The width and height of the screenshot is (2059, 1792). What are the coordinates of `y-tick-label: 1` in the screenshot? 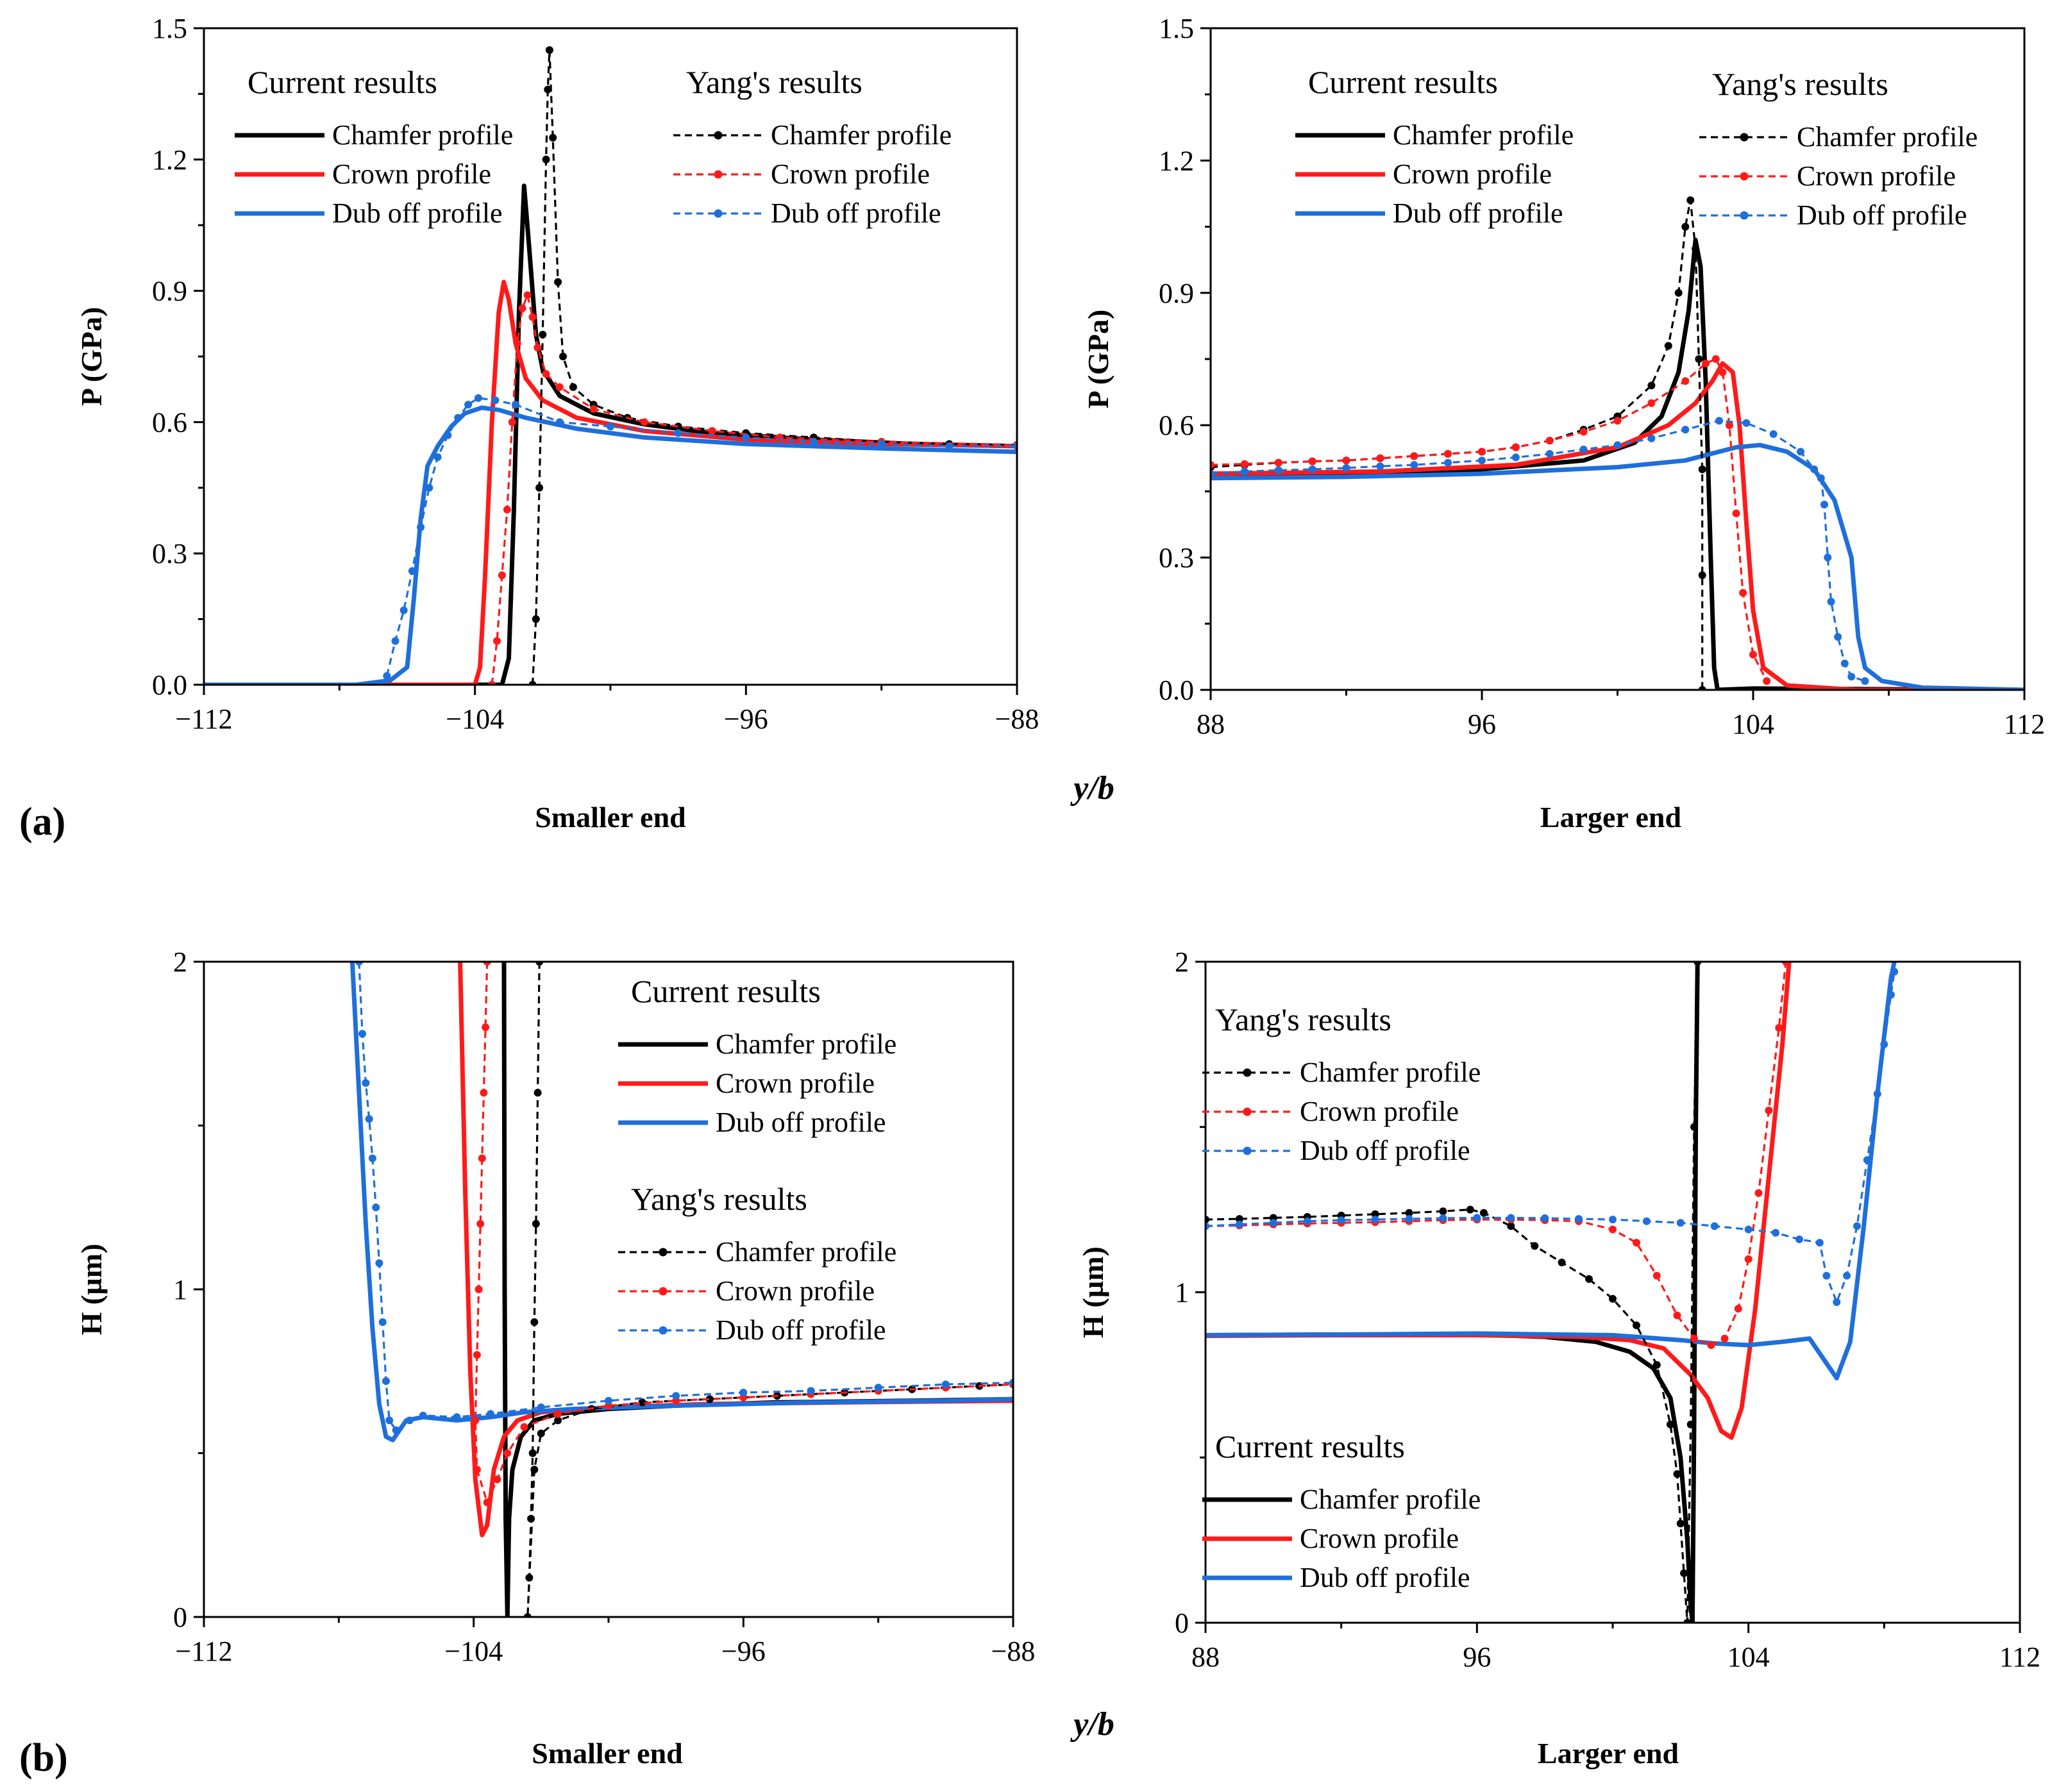 It's located at (180, 1289).